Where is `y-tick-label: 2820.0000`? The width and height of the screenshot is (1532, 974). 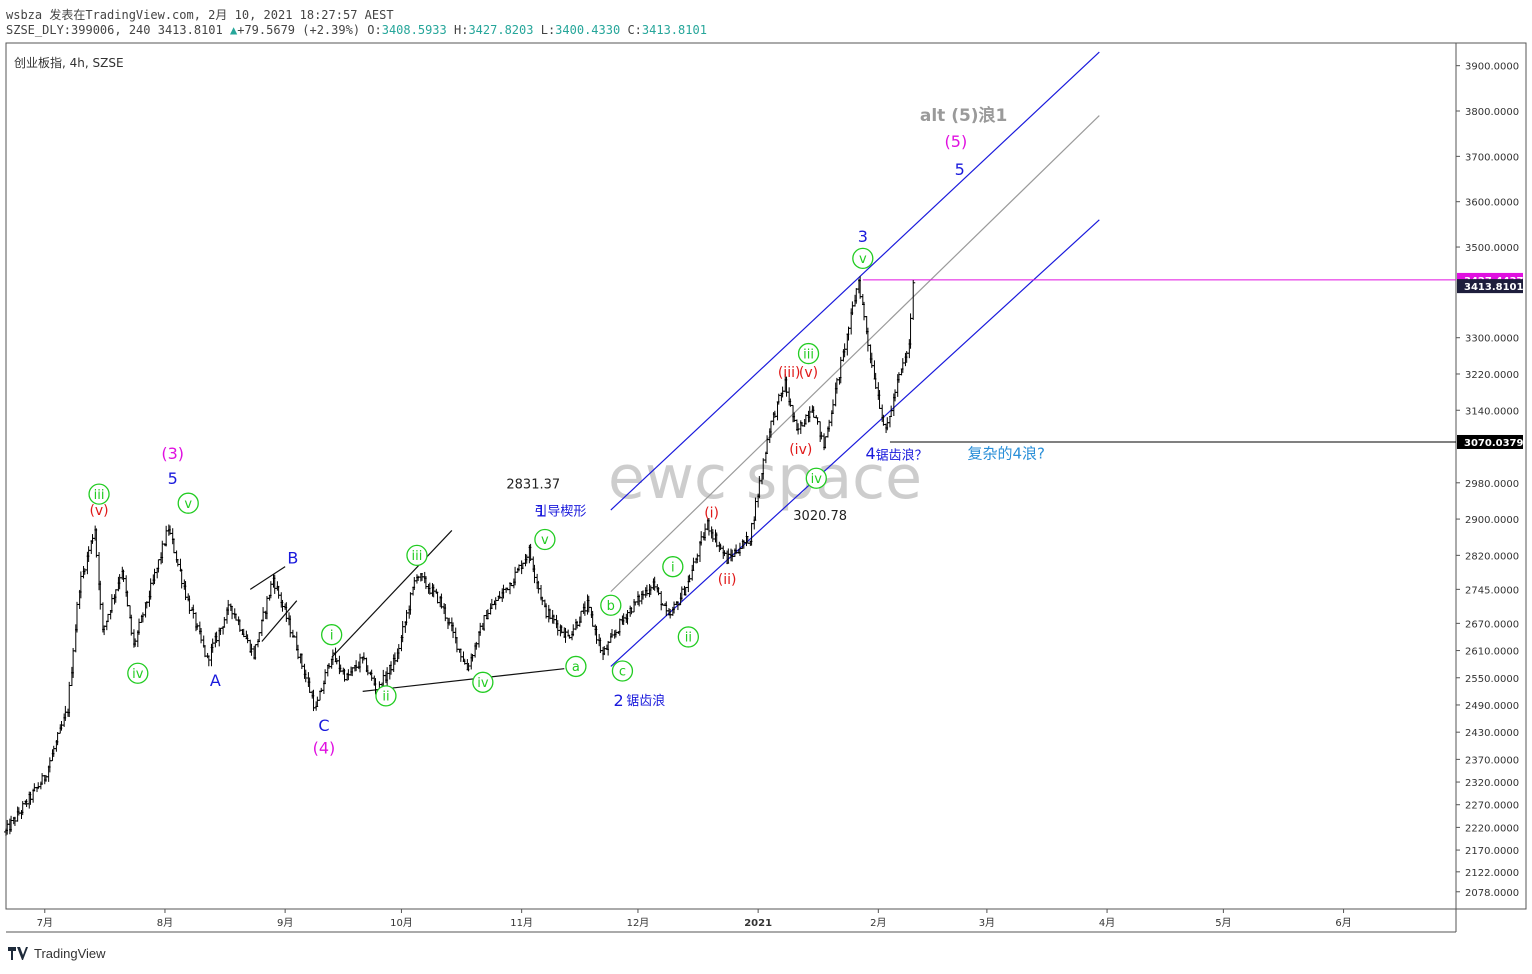 y-tick-label: 2820.0000 is located at coordinates (1492, 556).